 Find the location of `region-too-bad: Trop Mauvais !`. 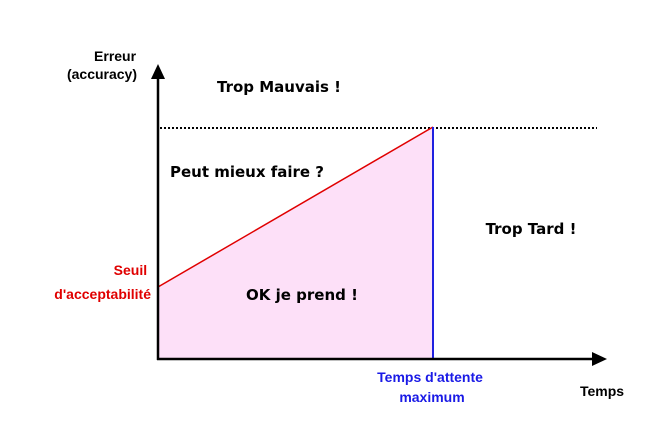

region-too-bad: Trop Mauvais ! is located at coordinates (279, 87).